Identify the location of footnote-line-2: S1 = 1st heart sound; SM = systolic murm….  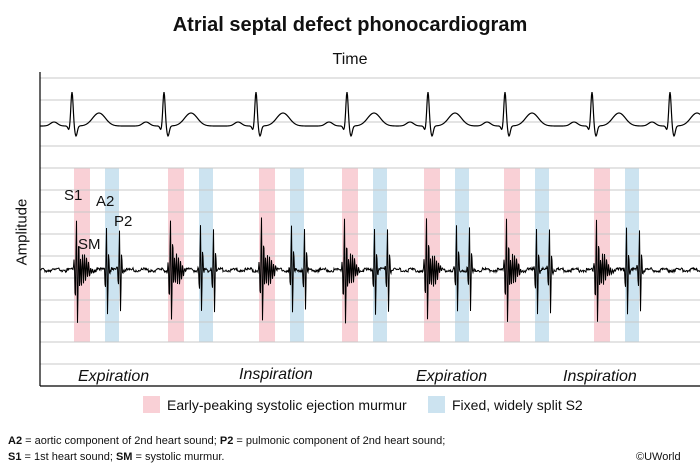
(116, 457).